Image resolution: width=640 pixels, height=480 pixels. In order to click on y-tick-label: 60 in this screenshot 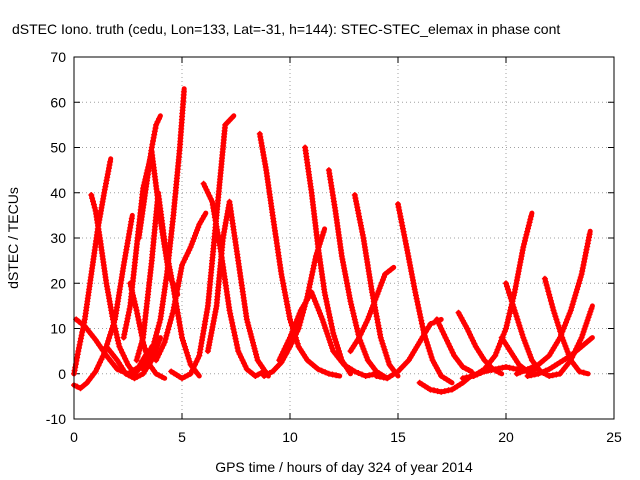, I will do `click(58, 102)`.